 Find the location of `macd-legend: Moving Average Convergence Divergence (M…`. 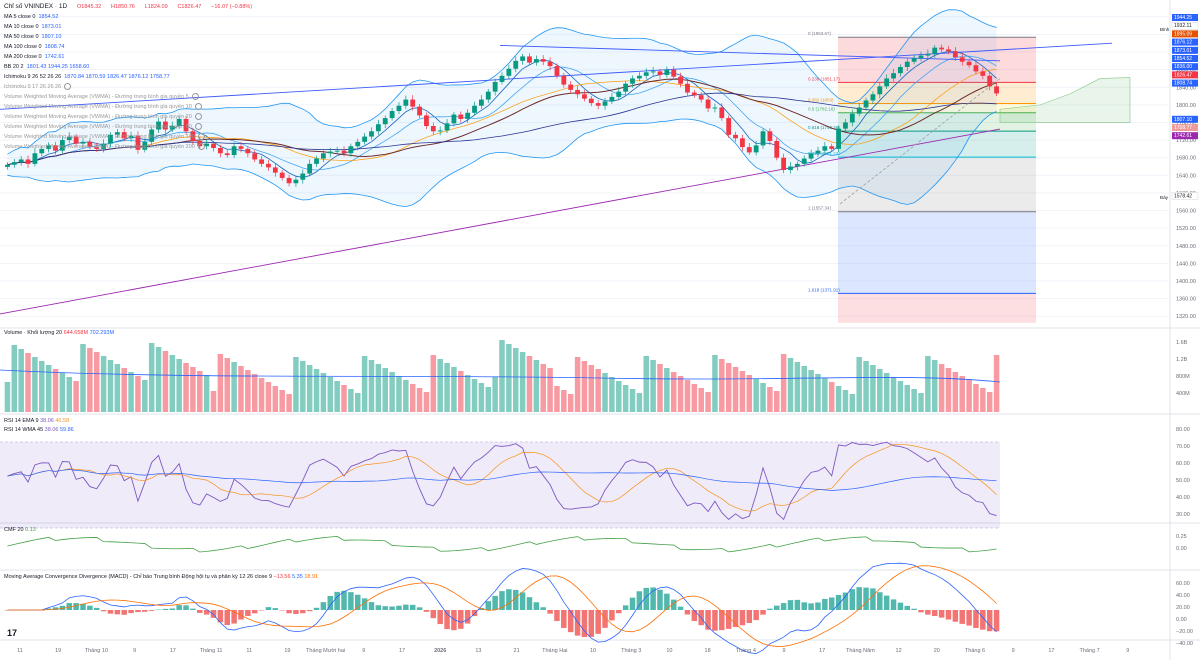

macd-legend: Moving Average Convergence Divergence (M… is located at coordinates (161, 577).